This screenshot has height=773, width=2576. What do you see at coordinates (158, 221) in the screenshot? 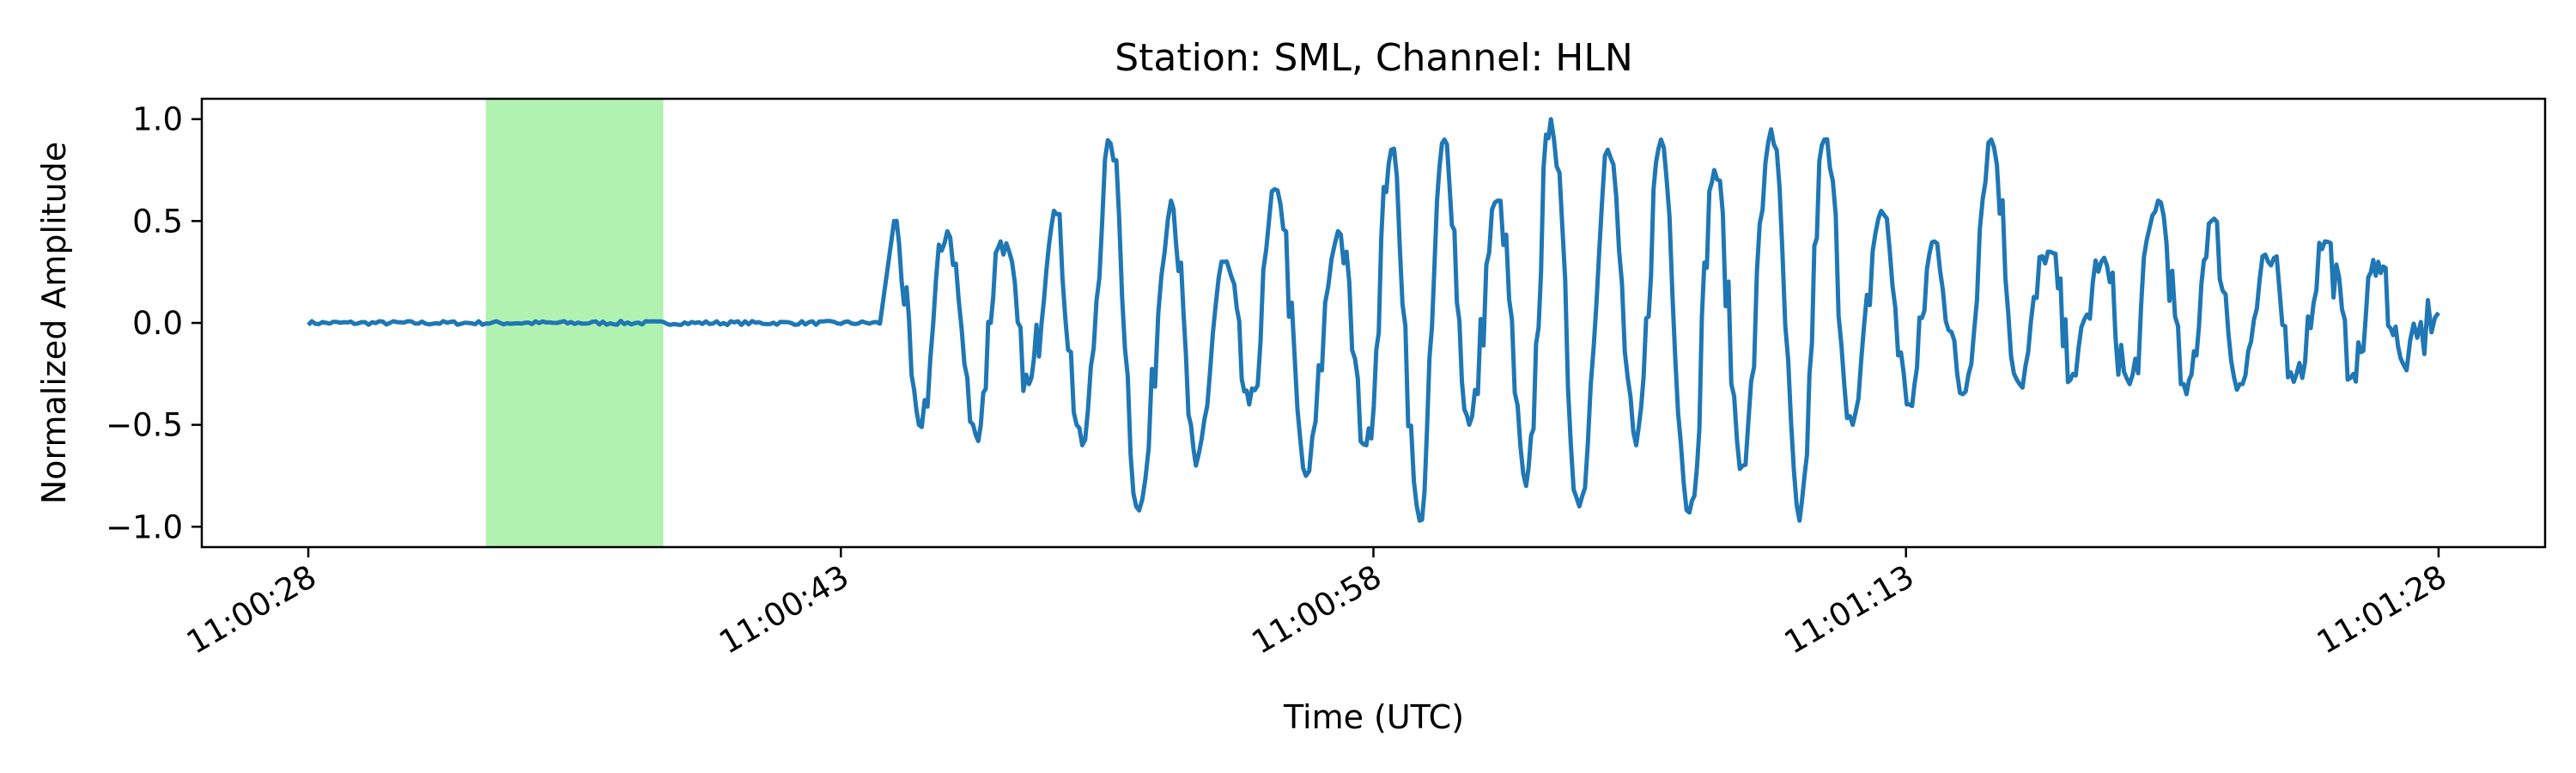
I see `y-tick-label: 0.5` at bounding box center [158, 221].